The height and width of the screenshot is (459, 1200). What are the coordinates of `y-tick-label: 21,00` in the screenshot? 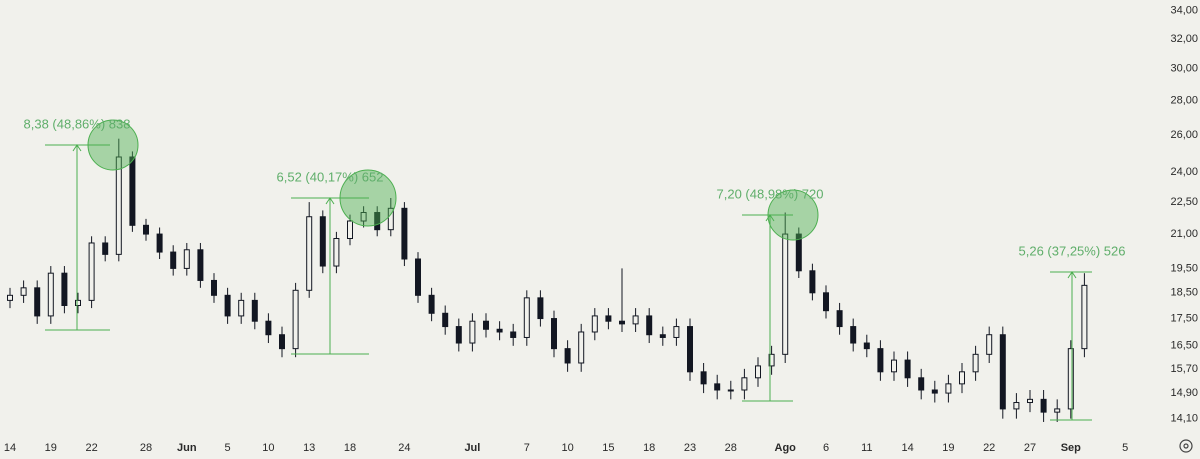 It's located at (1184, 234).